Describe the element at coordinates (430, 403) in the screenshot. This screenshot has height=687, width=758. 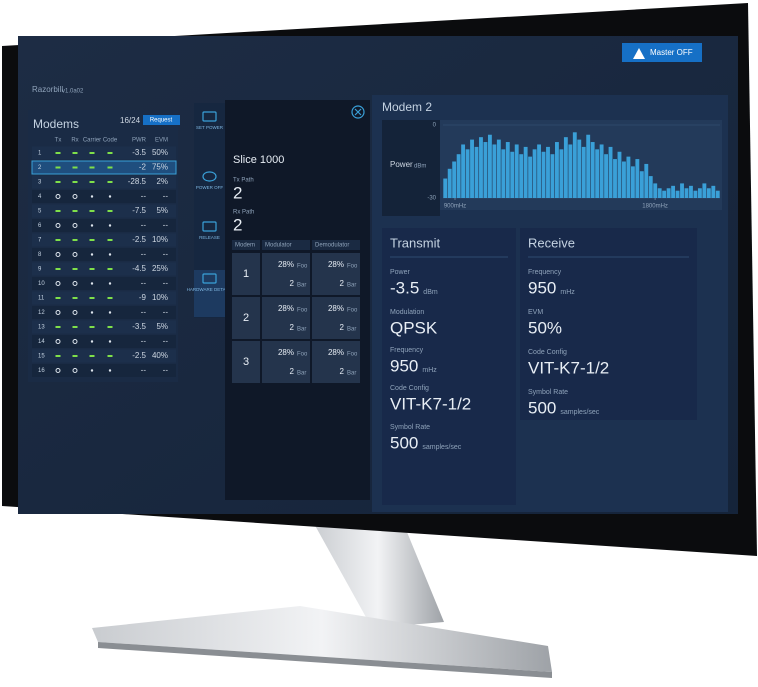
I see `field-value: VIT-K7-1/2` at that location.